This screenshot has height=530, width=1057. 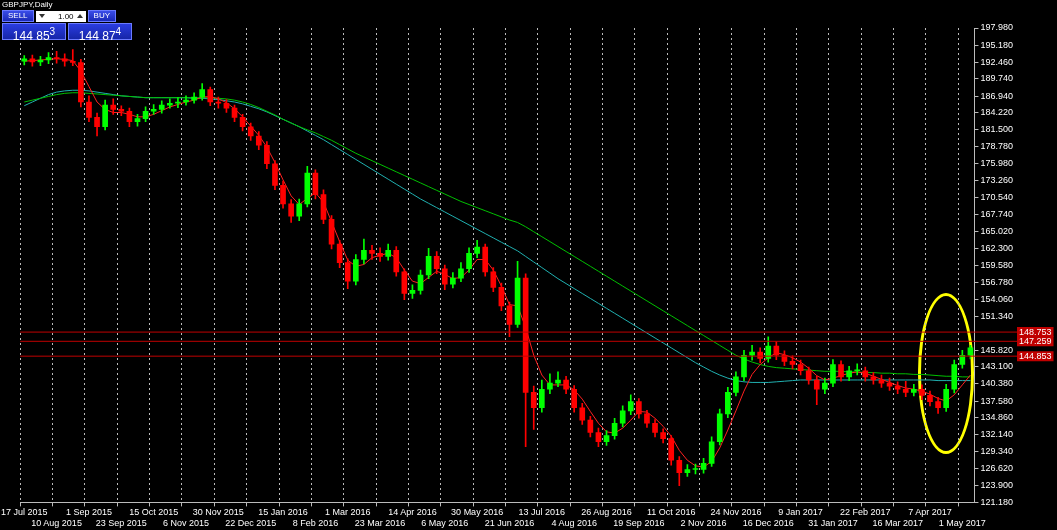 What do you see at coordinates (509, 523) in the screenshot?
I see `x-tick-label: 21 Jun 2016` at bounding box center [509, 523].